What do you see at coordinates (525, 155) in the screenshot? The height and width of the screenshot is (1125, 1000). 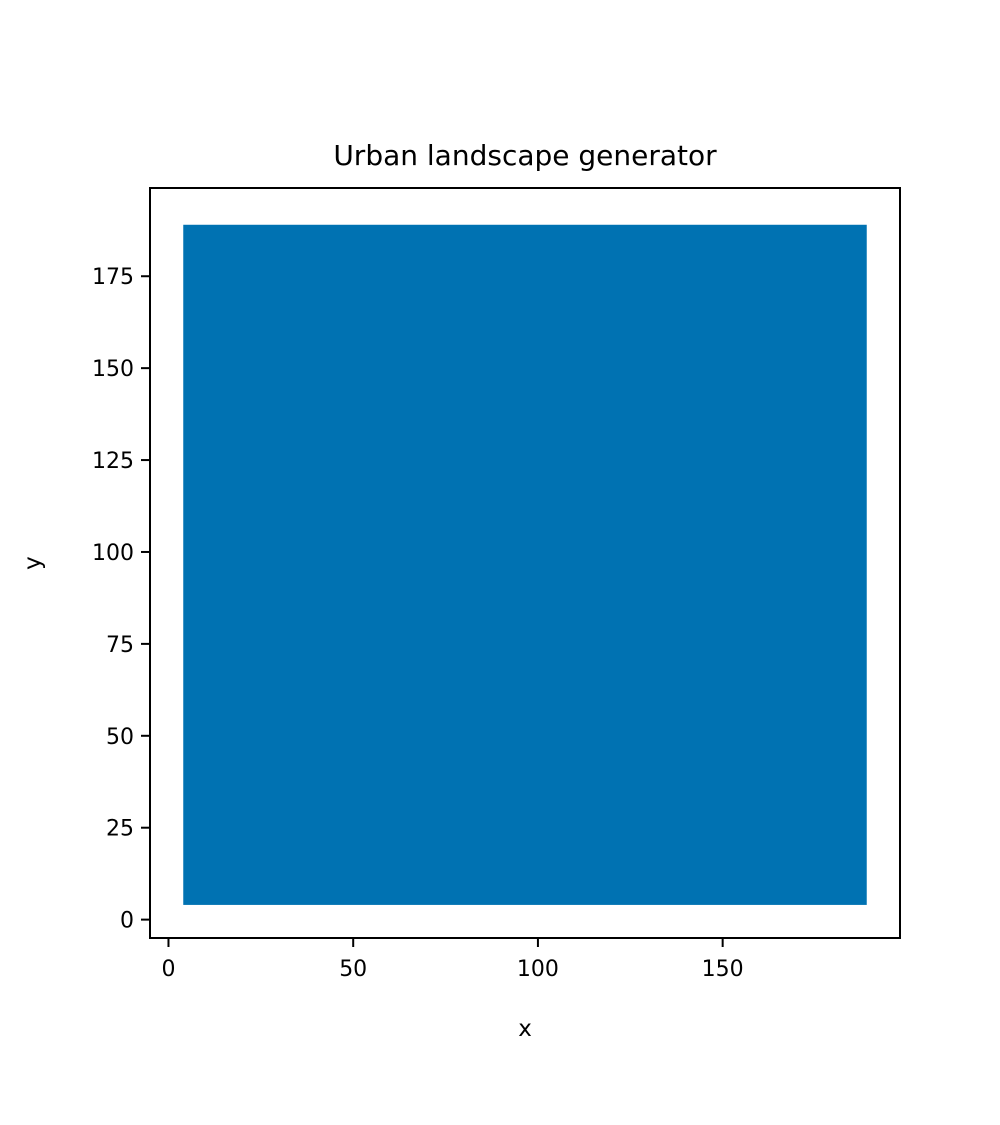 I see `chart-title: Urban landscape generator` at bounding box center [525, 155].